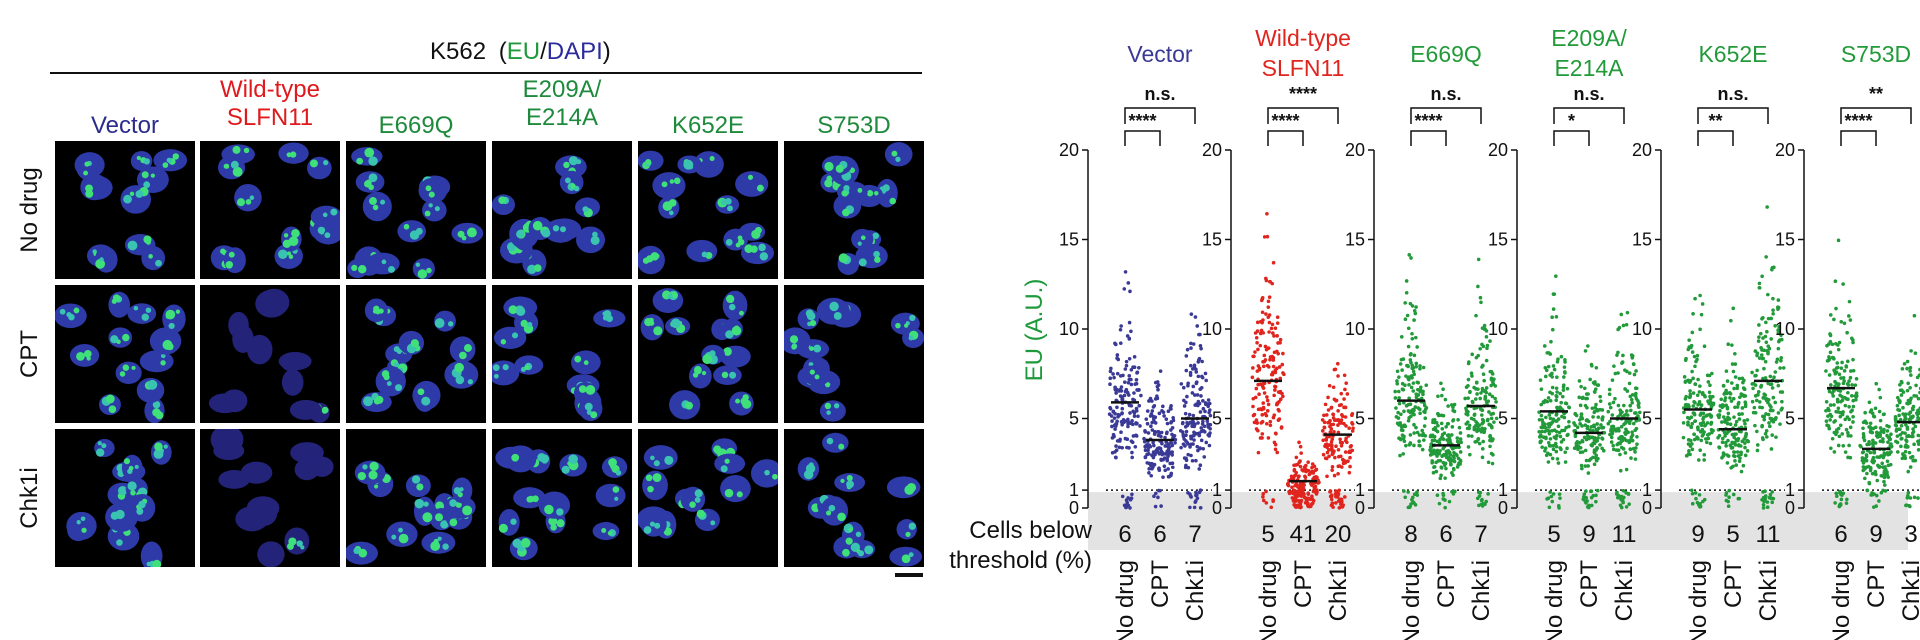 The height and width of the screenshot is (640, 1920). Describe the element at coordinates (416, 125) in the screenshot. I see `condition-label-line: E669Q` at that location.